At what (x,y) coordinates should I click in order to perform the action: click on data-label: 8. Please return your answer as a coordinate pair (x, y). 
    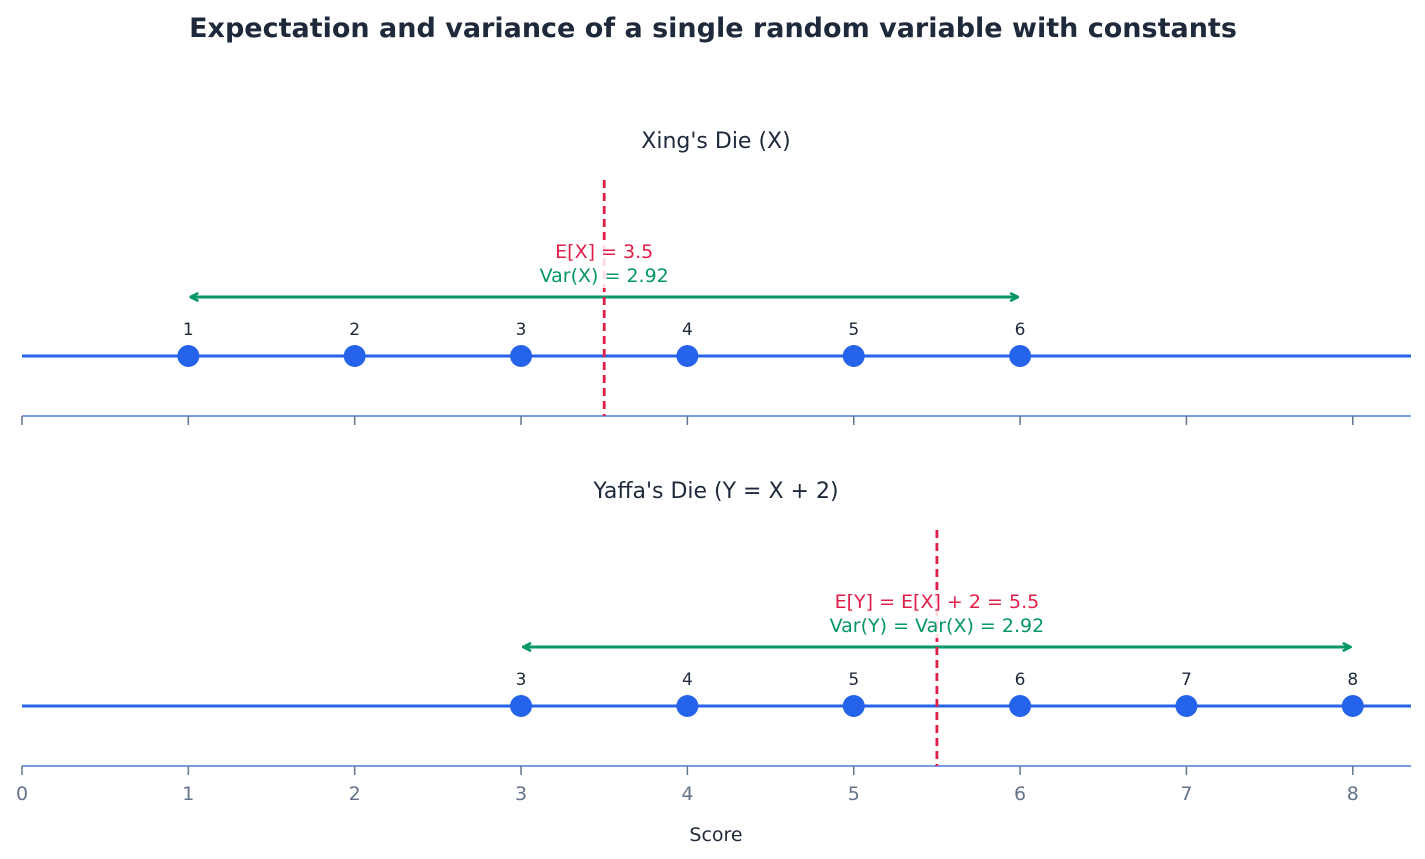
    Looking at the image, I should click on (1352, 680).